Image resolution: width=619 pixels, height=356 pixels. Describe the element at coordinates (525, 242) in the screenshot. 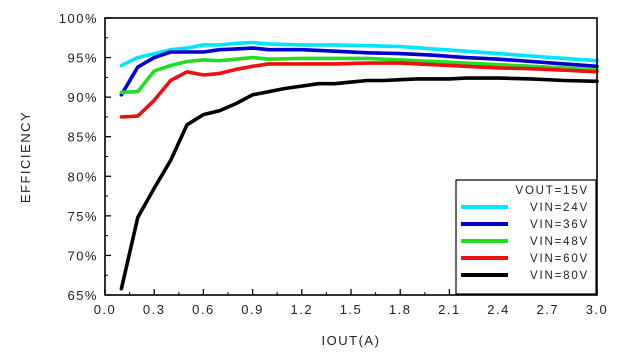

I see `legend-entries: VIN=24V VIN=36V VIN=48V VIN=60V VIN=80V` at that location.